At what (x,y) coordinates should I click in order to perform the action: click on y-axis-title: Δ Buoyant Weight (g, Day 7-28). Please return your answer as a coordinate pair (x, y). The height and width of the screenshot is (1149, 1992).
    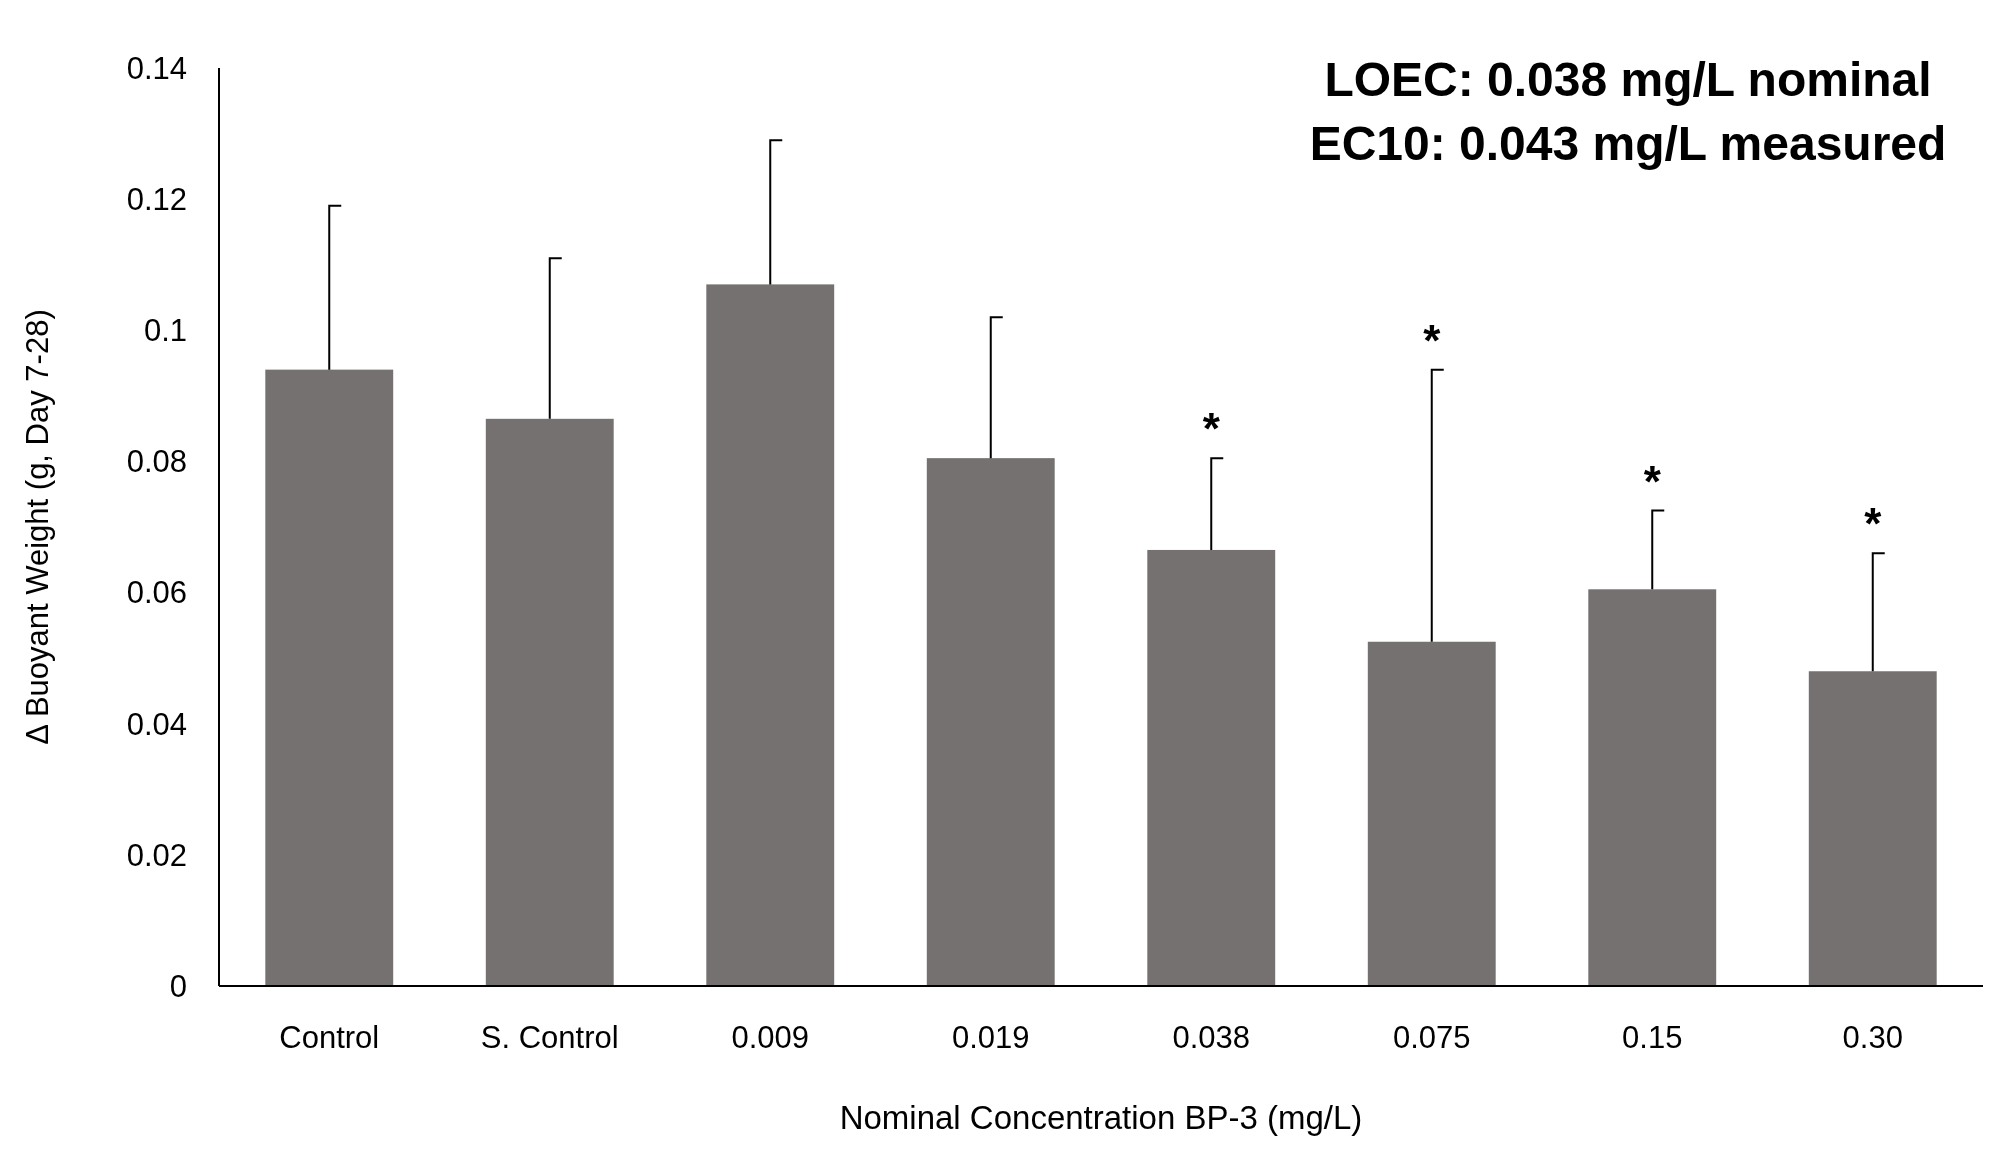
    Looking at the image, I should click on (37, 527).